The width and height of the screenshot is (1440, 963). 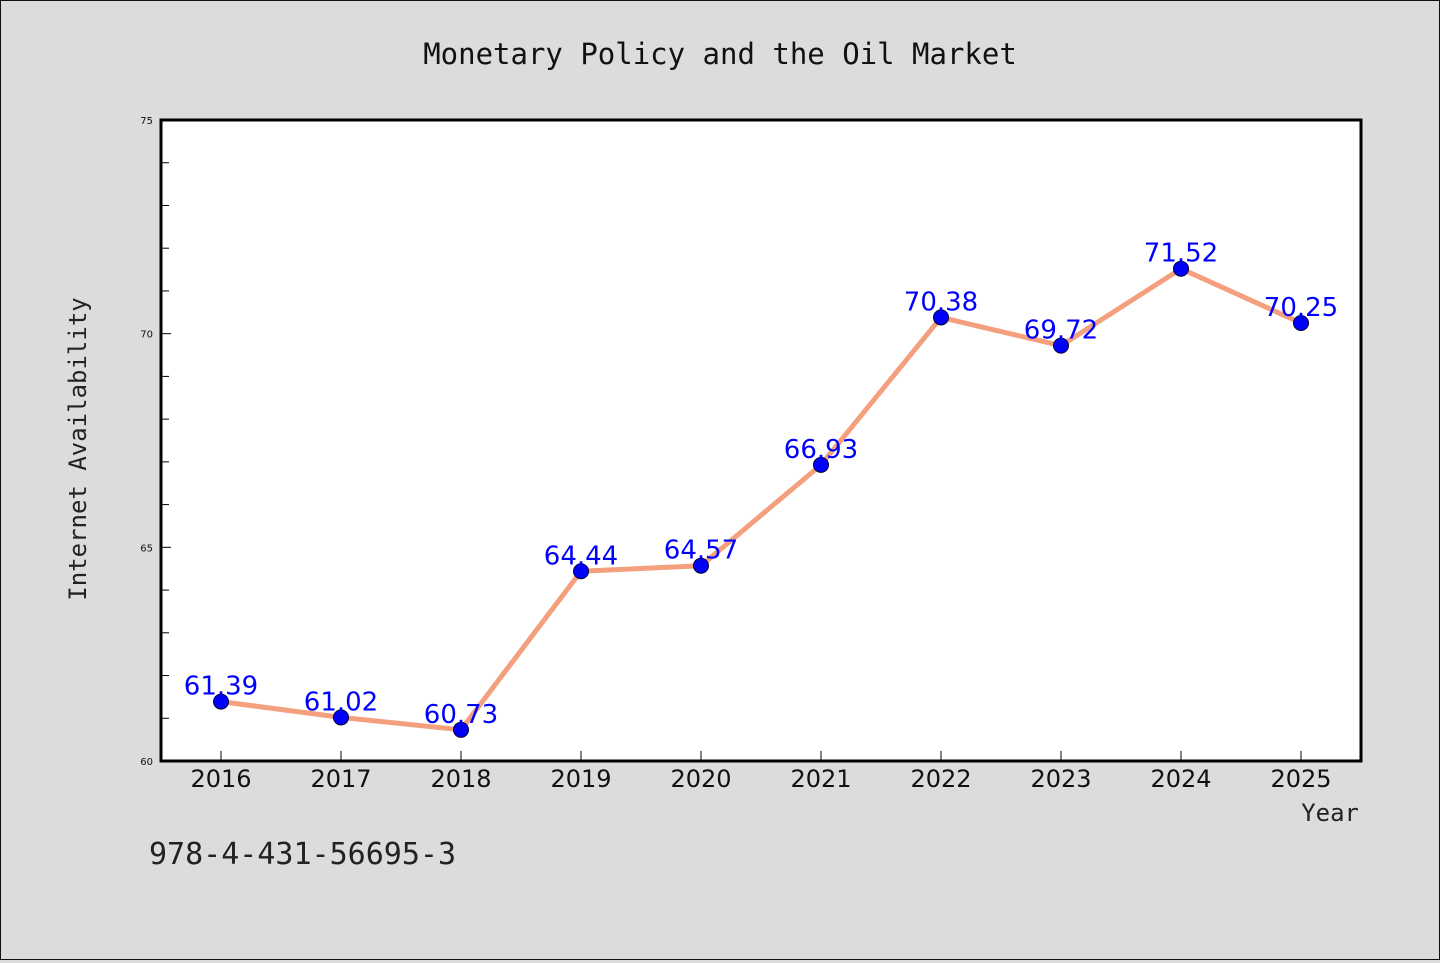 What do you see at coordinates (146, 335) in the screenshot?
I see `y-tick-label: 70` at bounding box center [146, 335].